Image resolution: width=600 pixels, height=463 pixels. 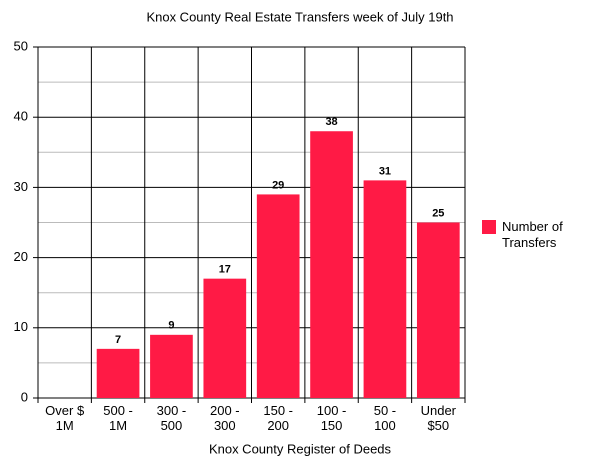 I want to click on y-tick-label: 20, so click(x=21, y=256).